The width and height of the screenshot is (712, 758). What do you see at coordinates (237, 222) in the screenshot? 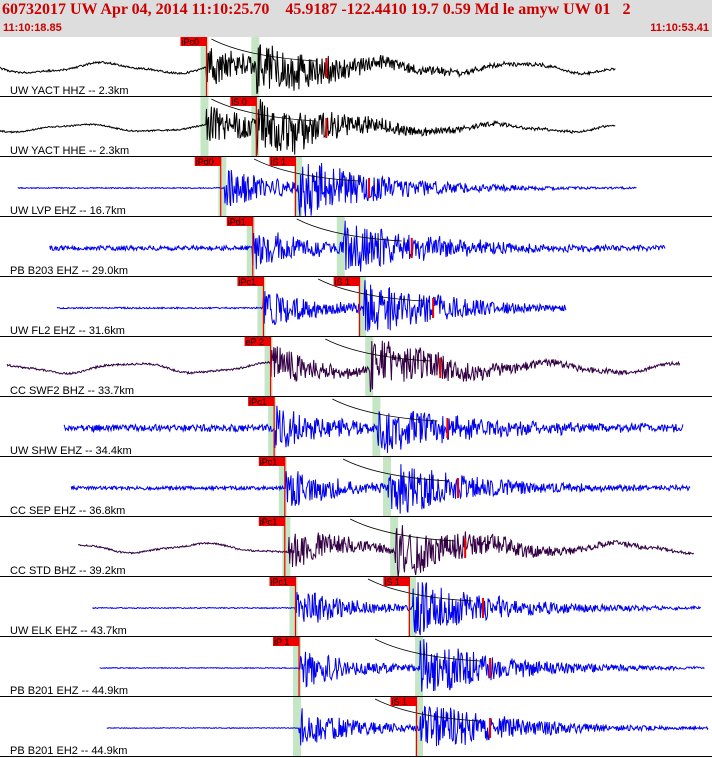
I see `pick-label: iPd1` at bounding box center [237, 222].